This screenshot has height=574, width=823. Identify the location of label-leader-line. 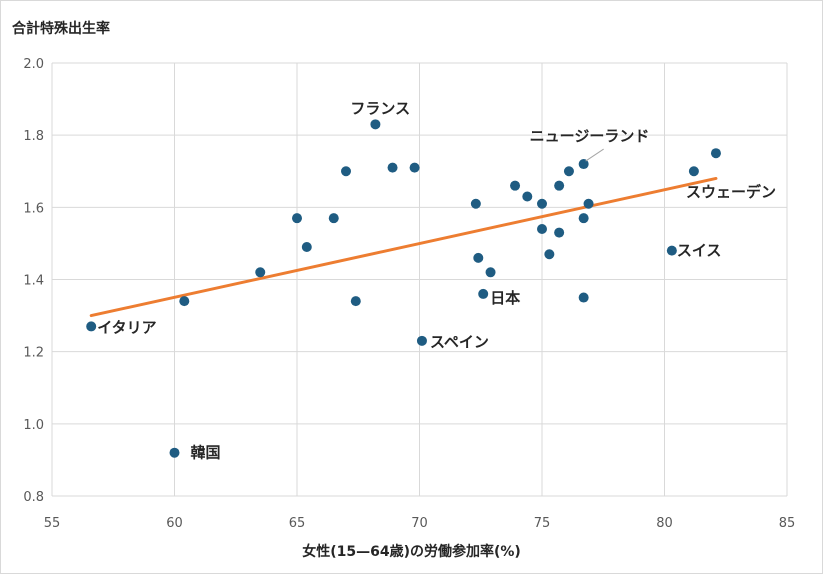
(594, 155).